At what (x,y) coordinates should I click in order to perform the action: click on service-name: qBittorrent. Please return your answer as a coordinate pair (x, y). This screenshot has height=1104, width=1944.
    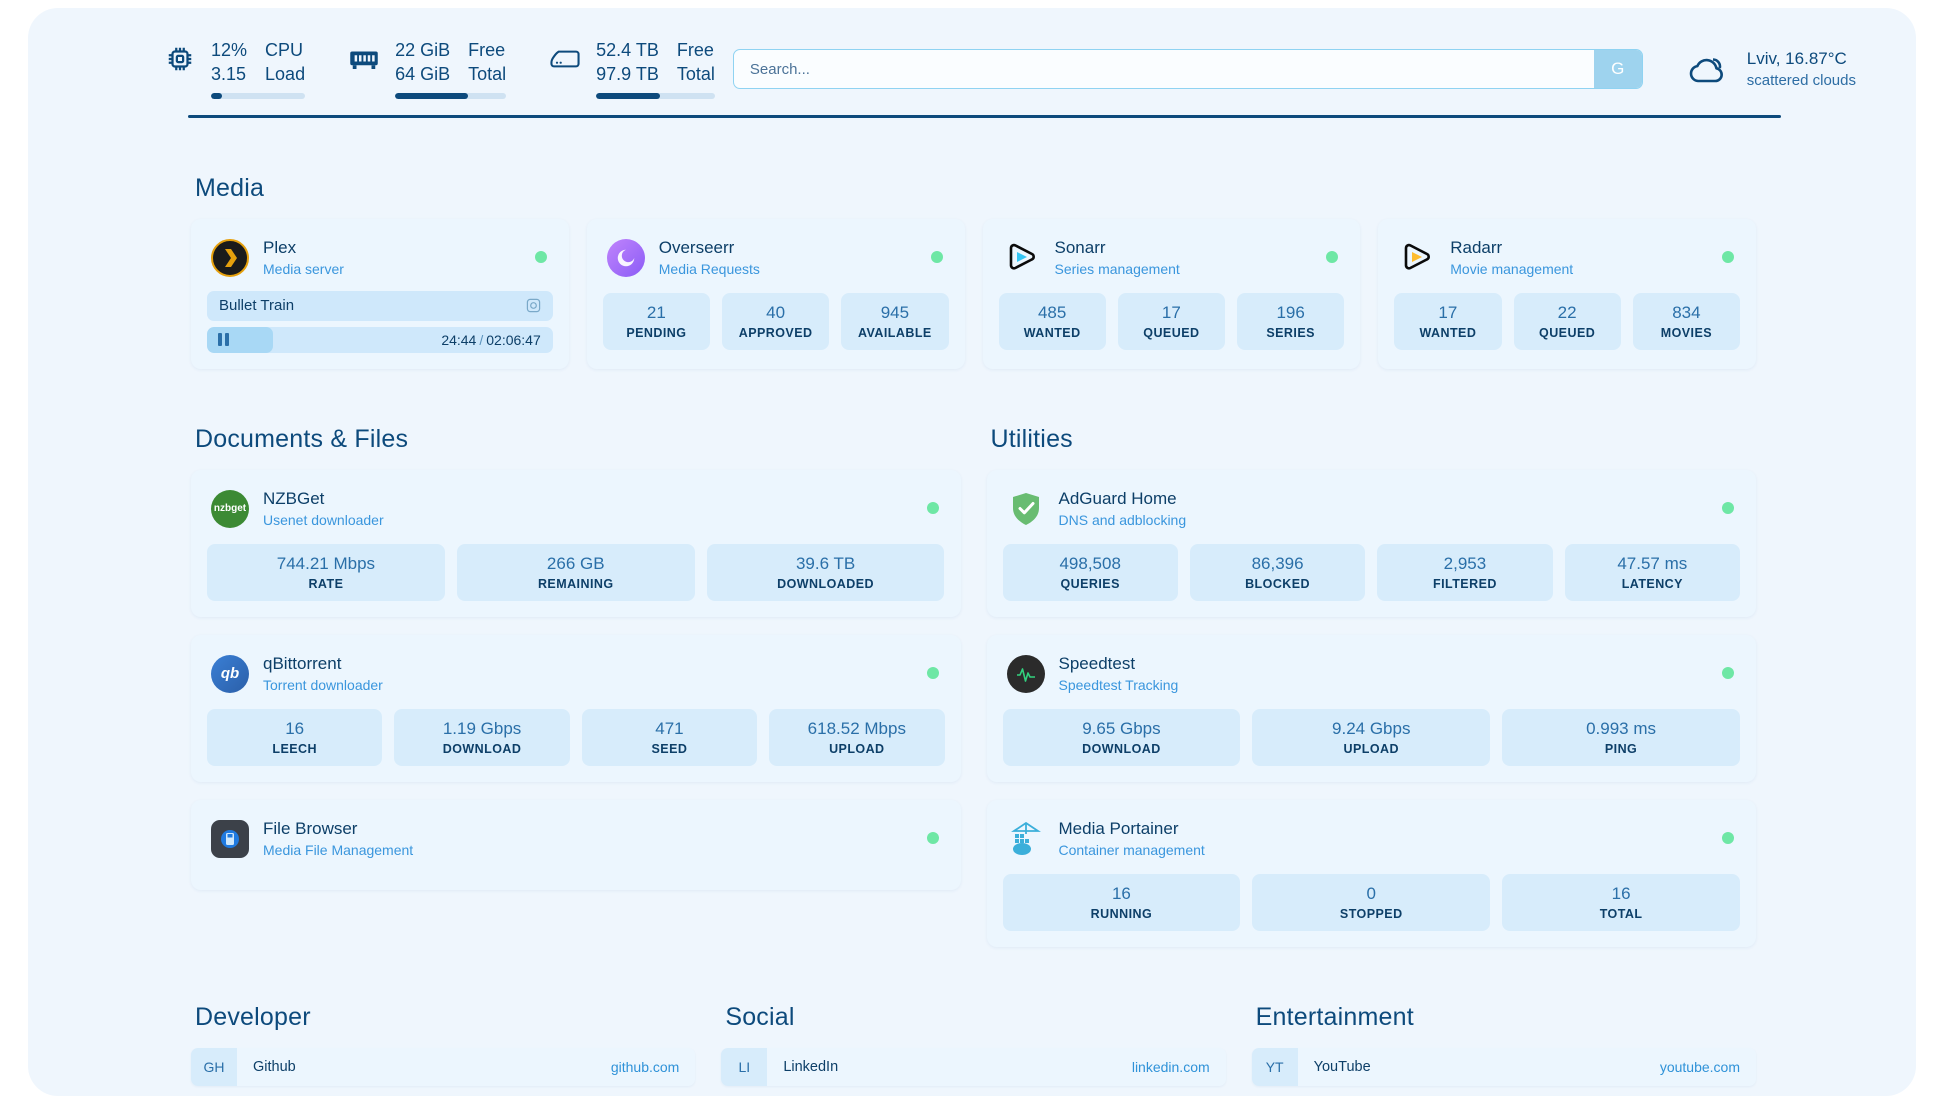
    Looking at the image, I should click on (302, 663).